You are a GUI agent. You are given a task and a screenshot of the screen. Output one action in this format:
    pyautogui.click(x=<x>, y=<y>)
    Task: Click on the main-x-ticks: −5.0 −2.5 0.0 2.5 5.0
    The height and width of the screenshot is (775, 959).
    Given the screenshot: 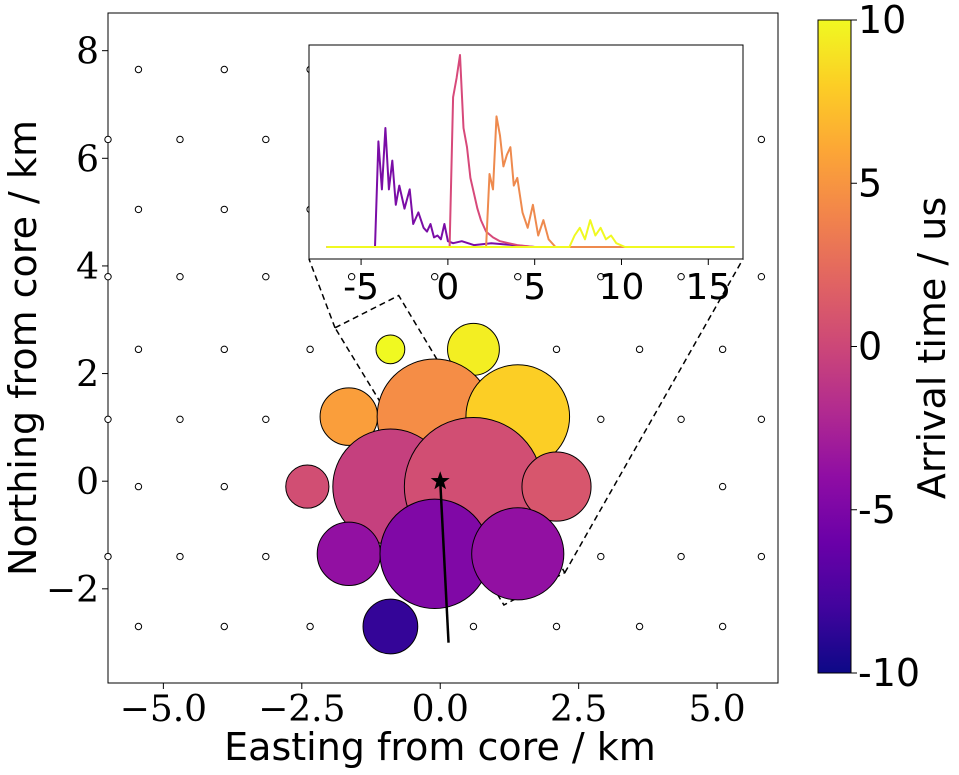 What is the action you would take?
    pyautogui.click(x=433, y=706)
    